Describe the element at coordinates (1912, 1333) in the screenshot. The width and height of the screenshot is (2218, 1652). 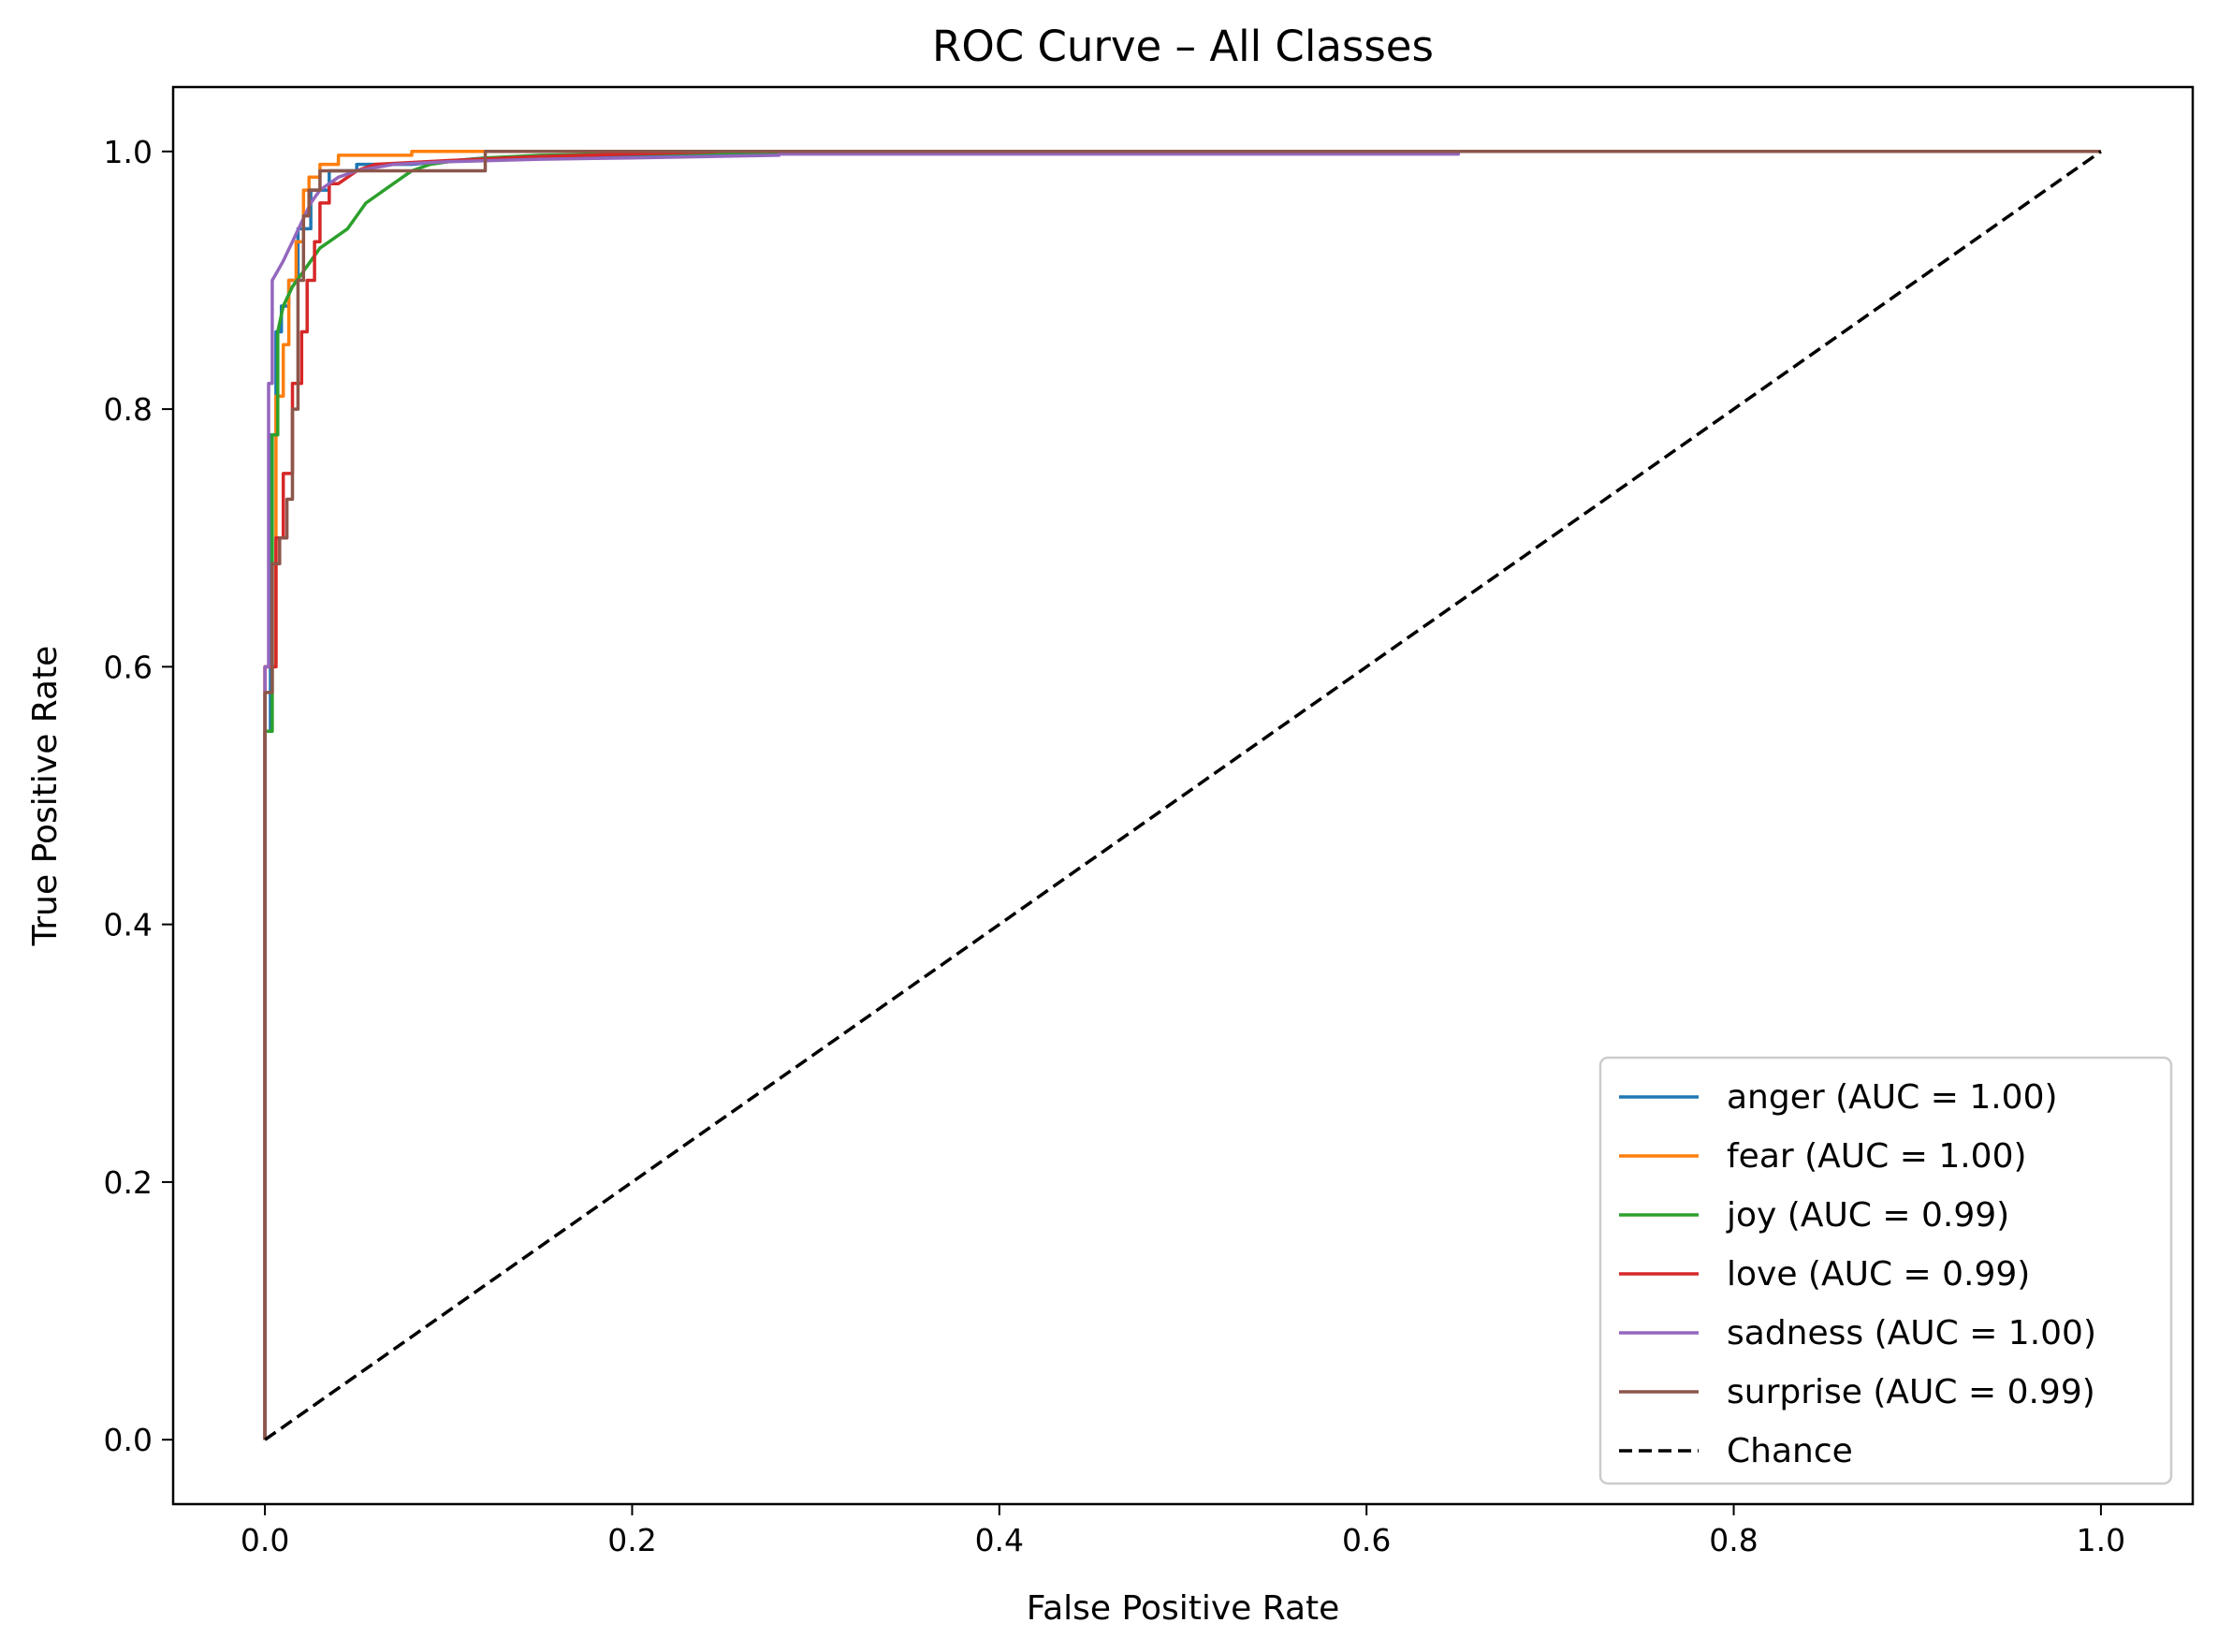
I see `legend-label: sadness (AUC = 1.00)` at that location.